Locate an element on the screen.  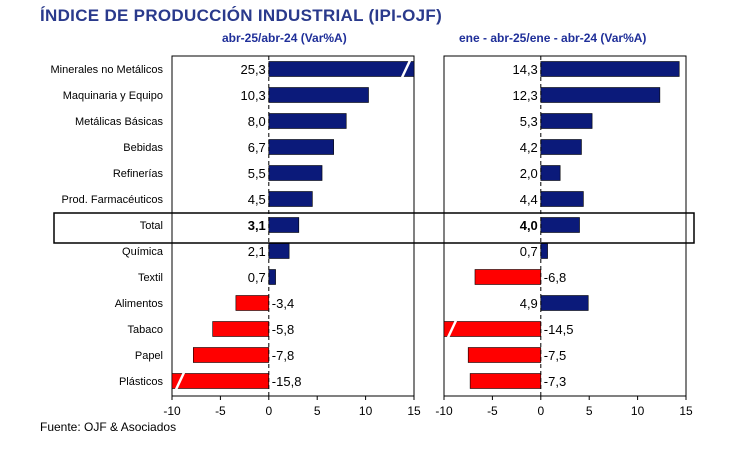
category-label-tabaco: Tabaco is located at coordinates (145, 330).